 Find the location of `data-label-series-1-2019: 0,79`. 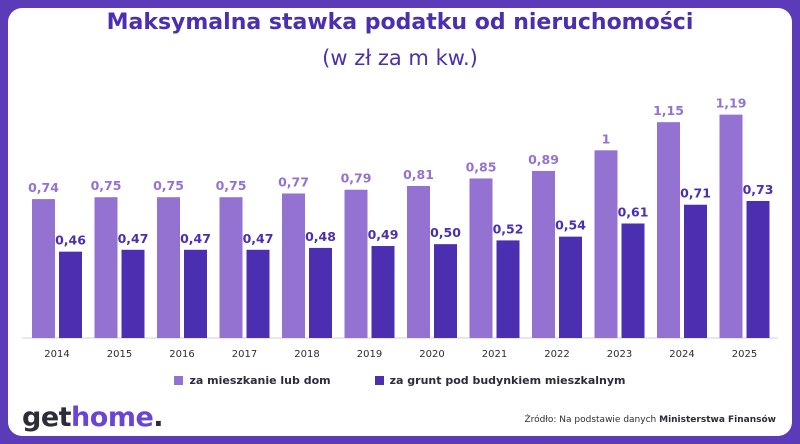

data-label-series-1-2019: 0,79 is located at coordinates (356, 178).